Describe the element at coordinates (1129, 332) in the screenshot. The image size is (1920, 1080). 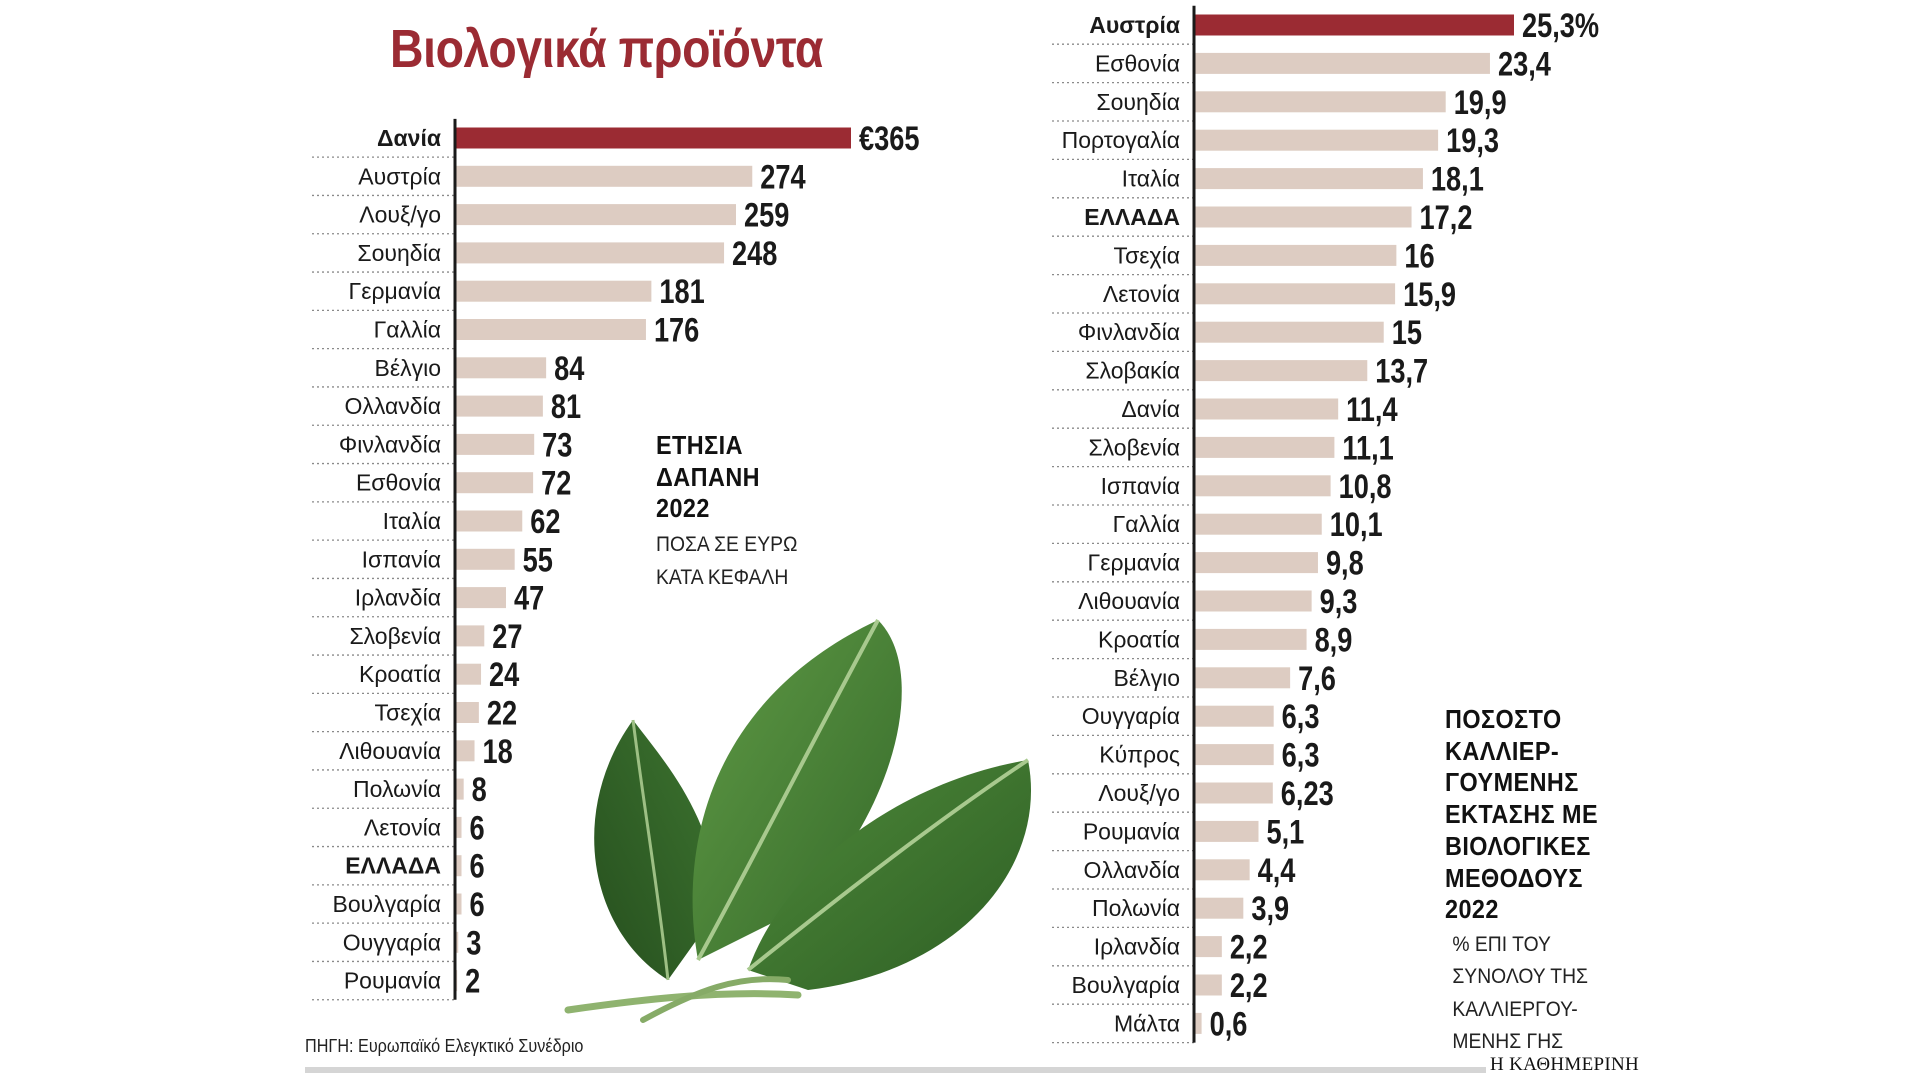
I see `land-share-category-label: Φινλανδία` at that location.